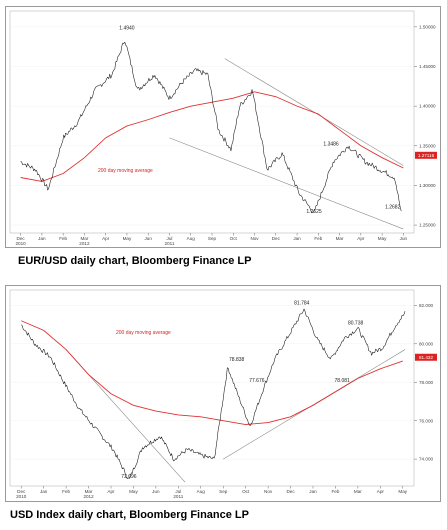 The image size is (447, 530). I want to click on y-tick-label: 74.000, so click(426, 459).